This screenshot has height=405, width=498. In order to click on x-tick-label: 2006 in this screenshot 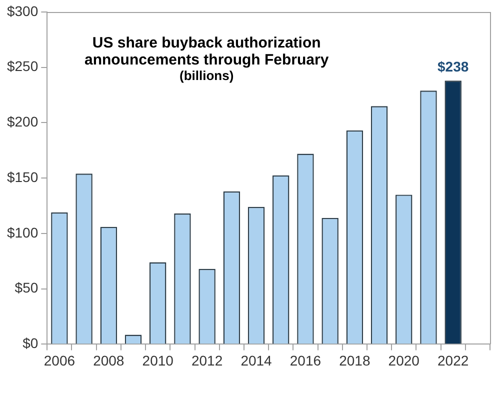, I will do `click(60, 360)`.